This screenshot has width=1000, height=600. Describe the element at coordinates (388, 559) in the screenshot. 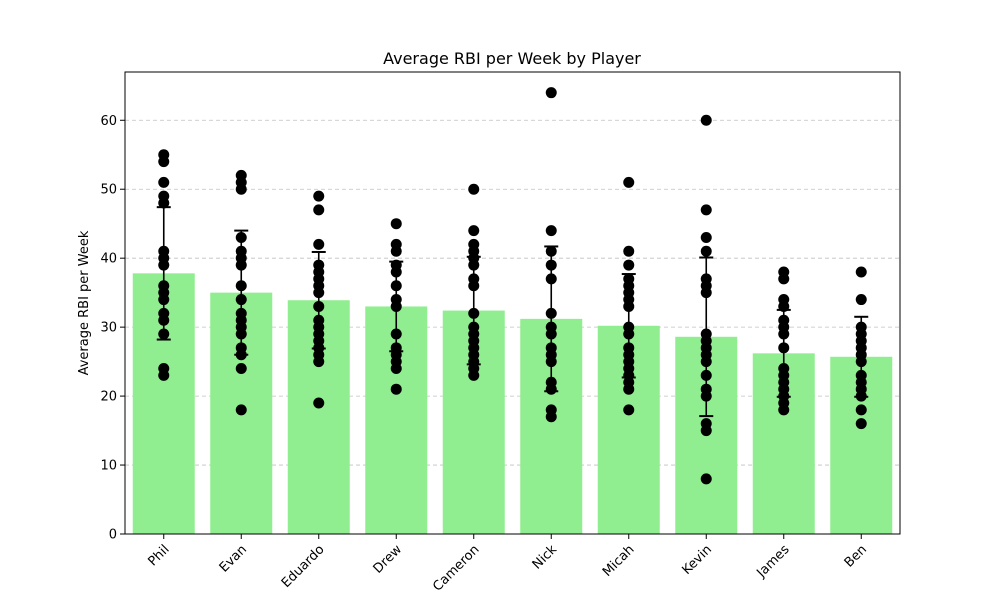

I see `x-tick-label: Drew` at that location.